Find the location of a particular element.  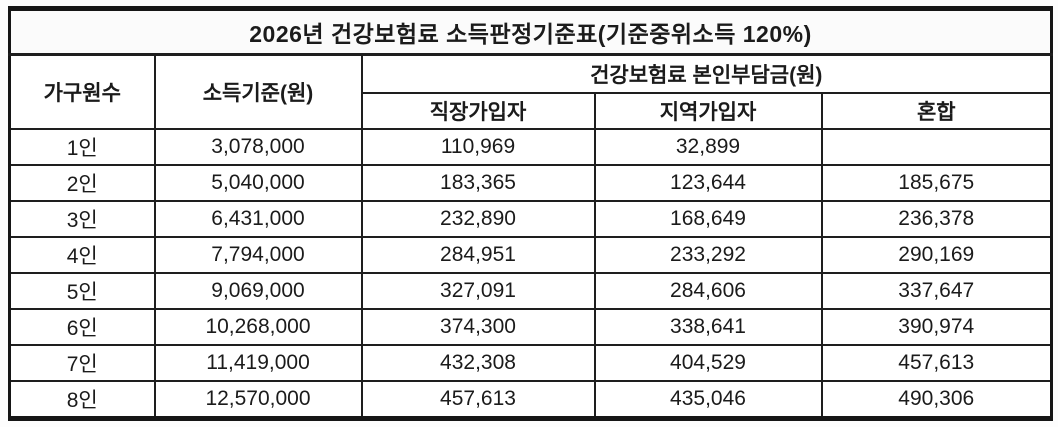

table-row: 6인 10,268,000 374,300 338,641 390,974 is located at coordinates (530, 326).